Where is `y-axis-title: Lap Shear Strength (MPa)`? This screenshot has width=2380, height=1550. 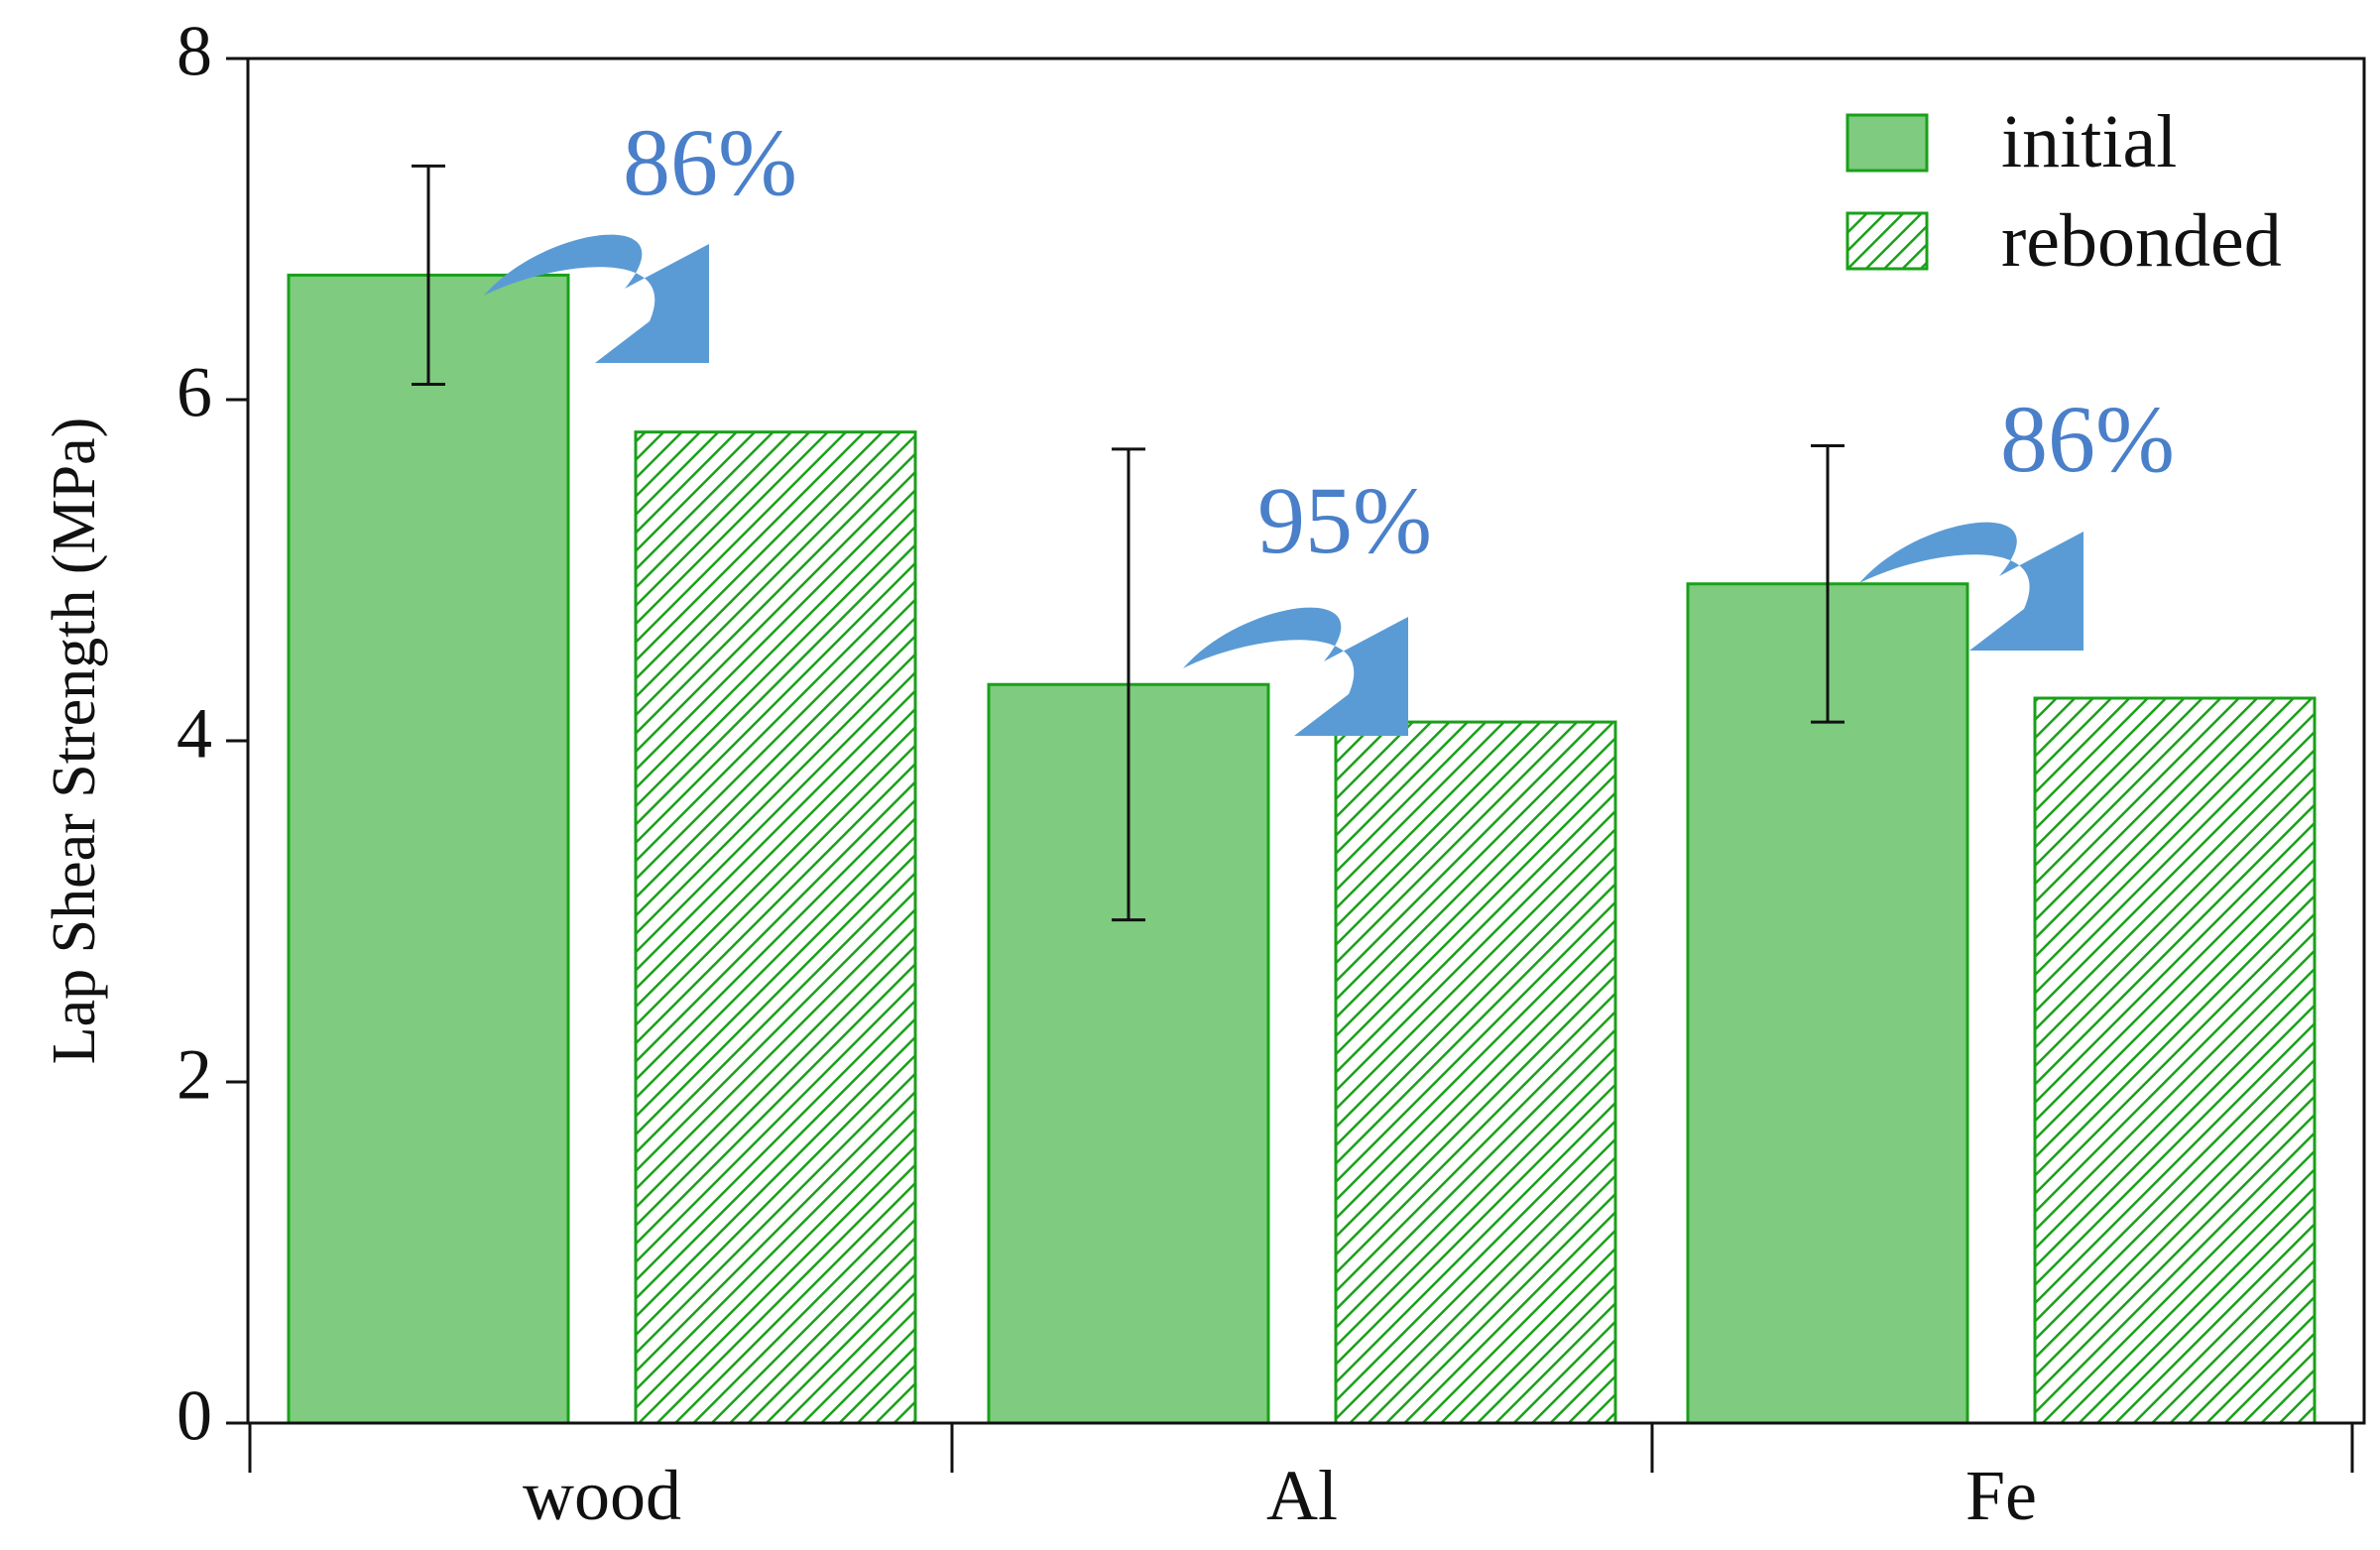
y-axis-title: Lap Shear Strength (MPa) is located at coordinates (74, 741).